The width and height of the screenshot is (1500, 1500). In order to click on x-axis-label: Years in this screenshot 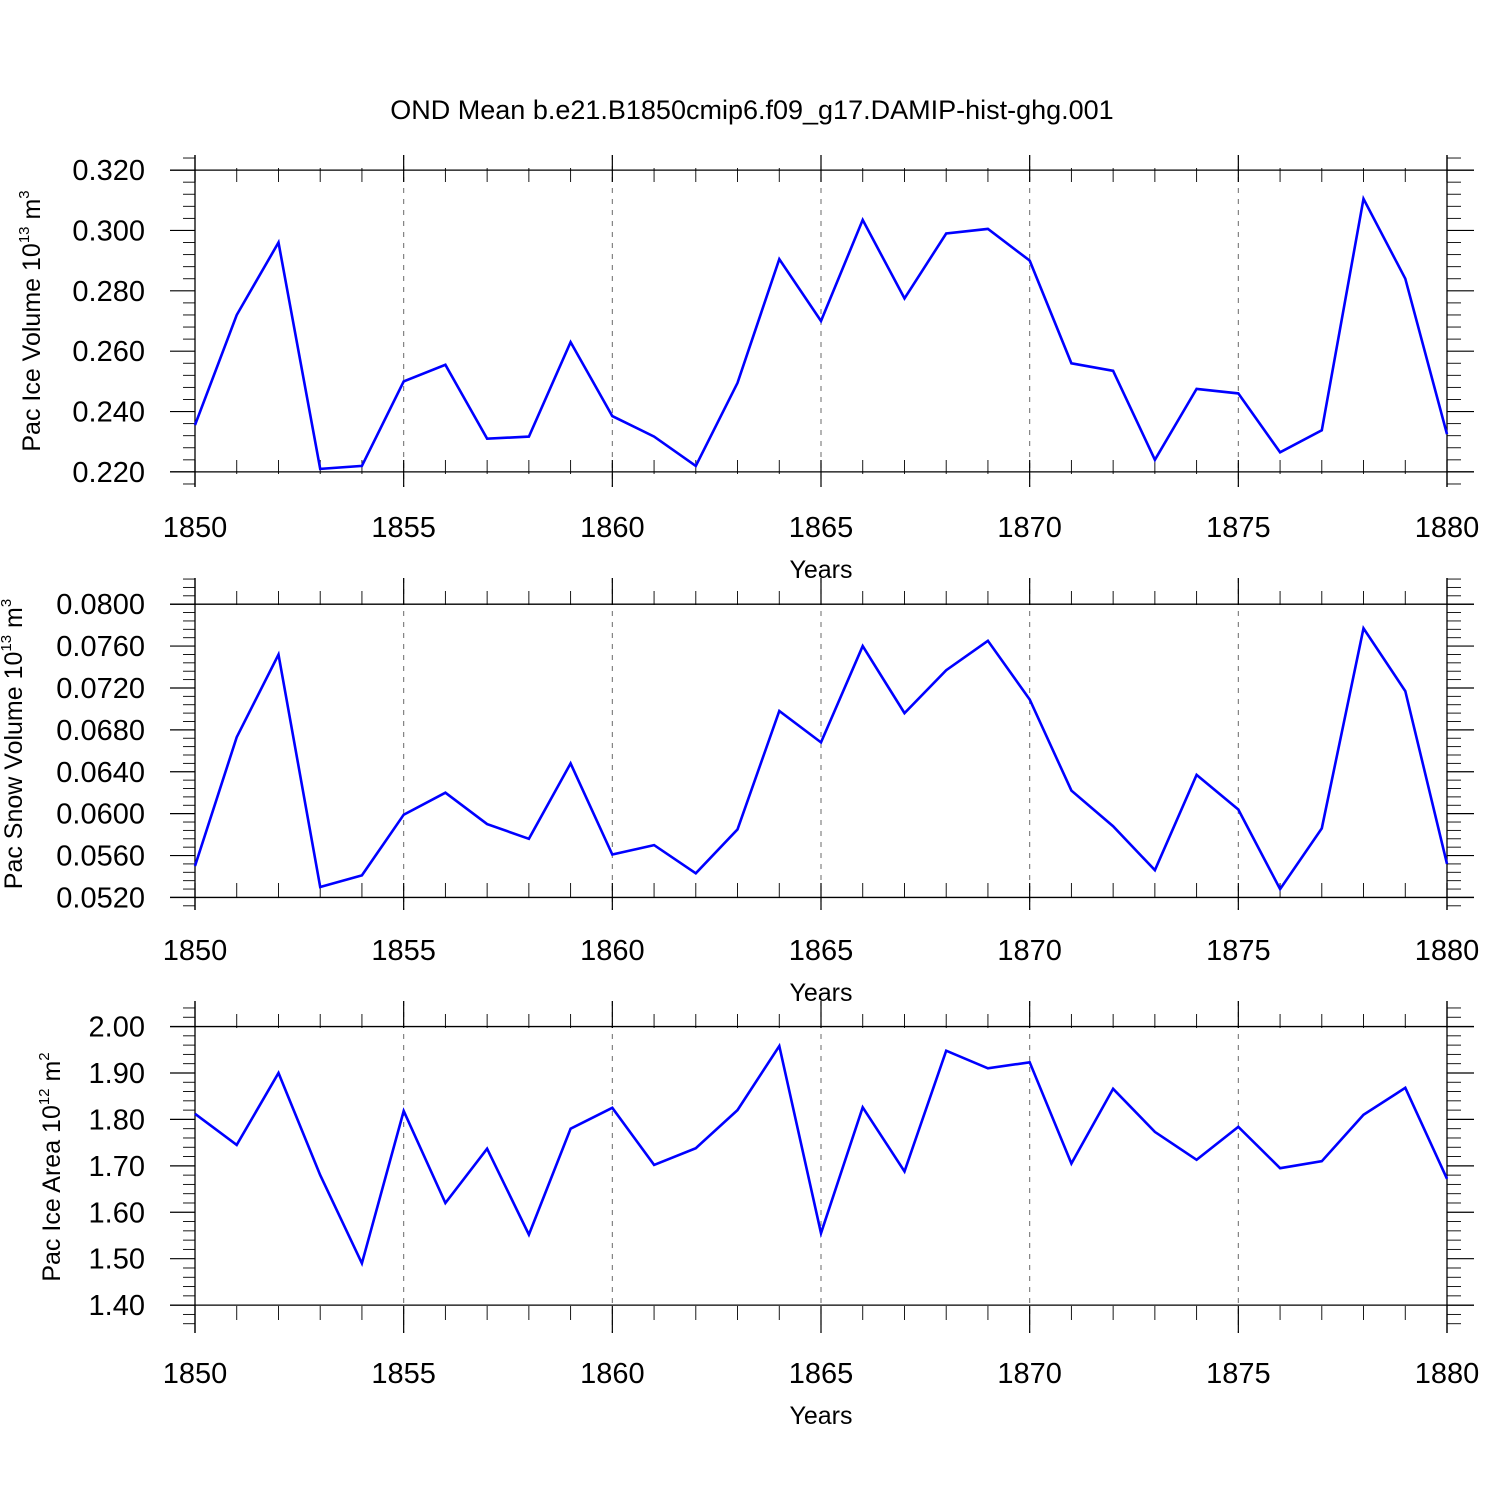, I will do `click(820, 1416)`.